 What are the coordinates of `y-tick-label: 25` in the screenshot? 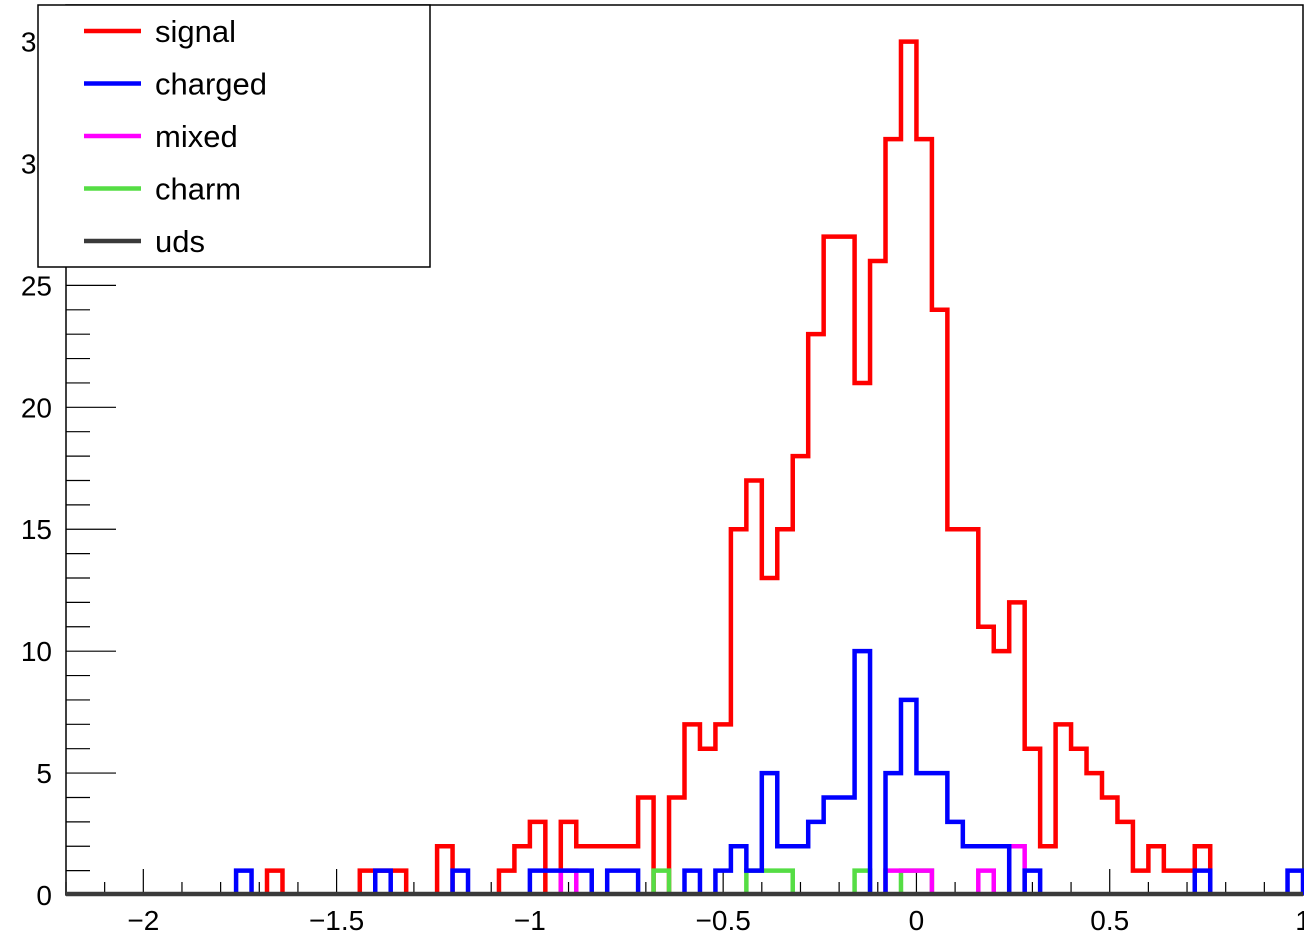 It's located at (36, 285).